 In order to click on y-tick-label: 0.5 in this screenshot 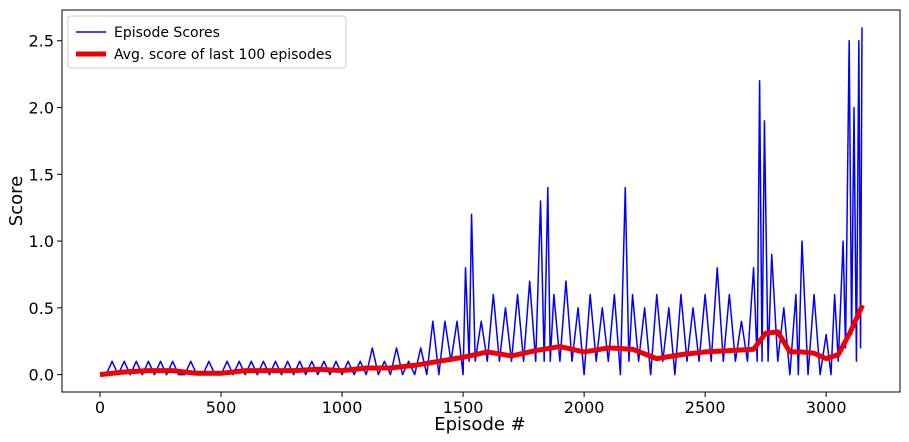, I will do `click(41, 308)`.